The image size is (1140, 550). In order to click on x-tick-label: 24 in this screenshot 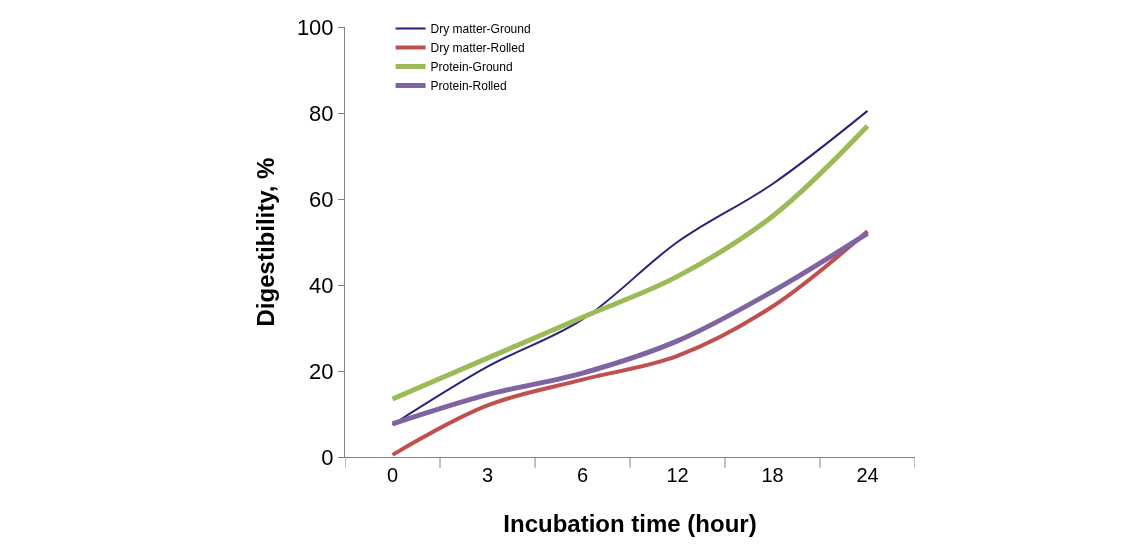, I will do `click(867, 475)`.